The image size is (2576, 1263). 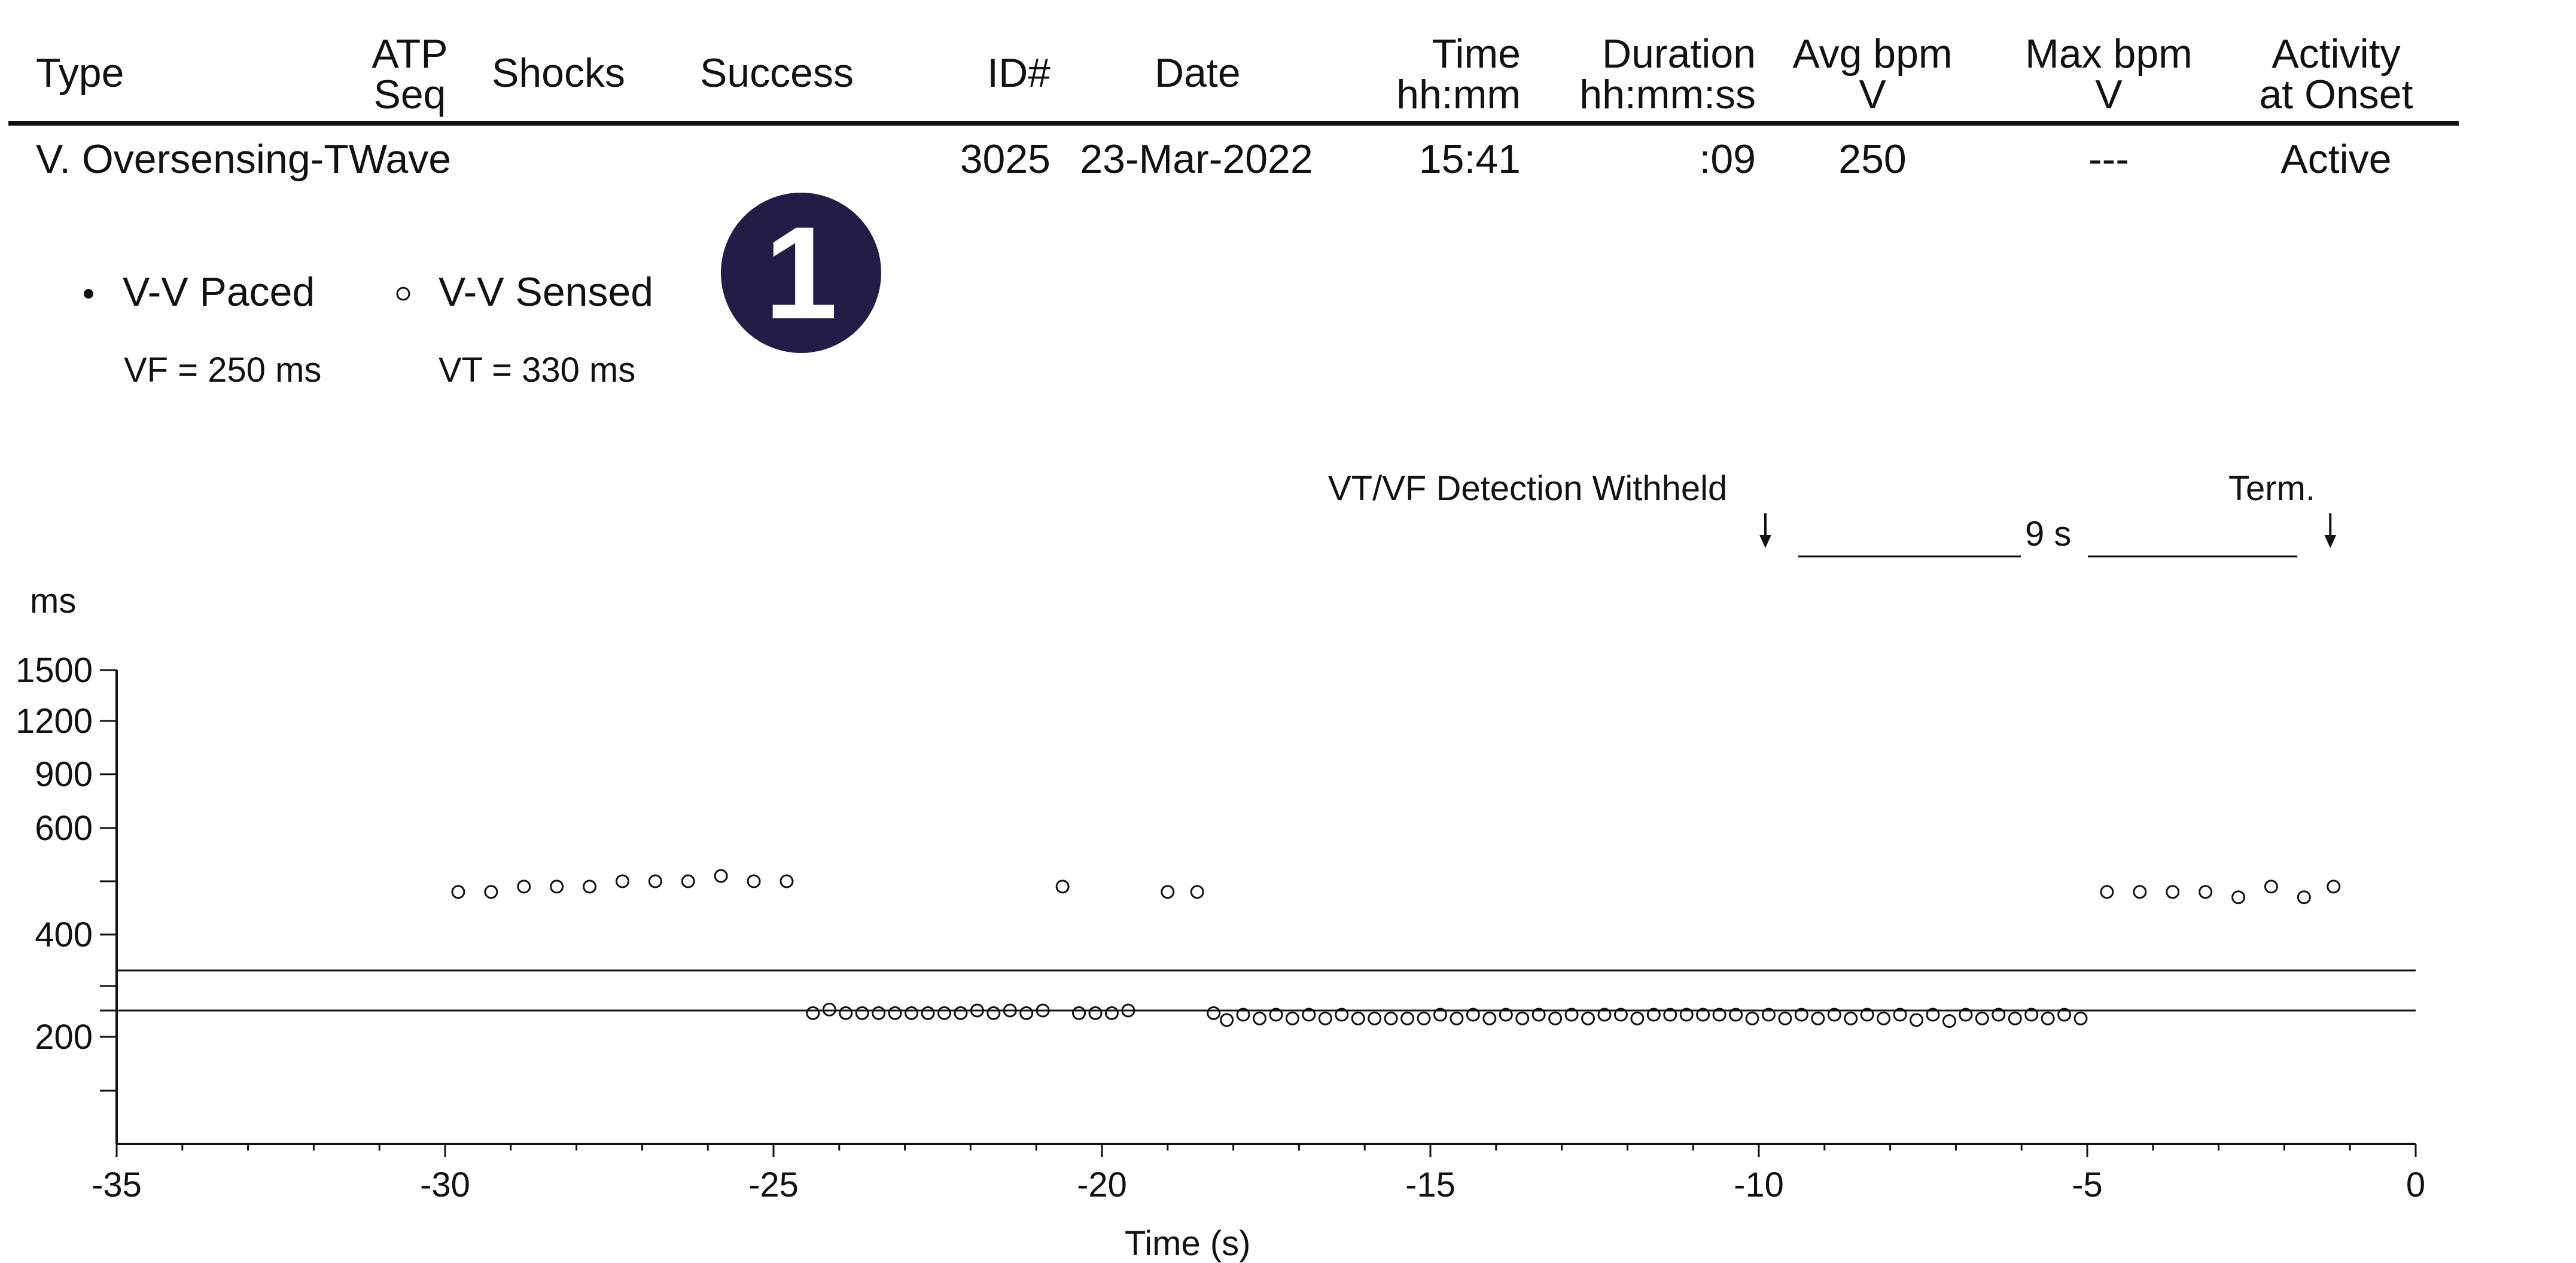 I want to click on y-tick-label: 900, so click(x=64, y=774).